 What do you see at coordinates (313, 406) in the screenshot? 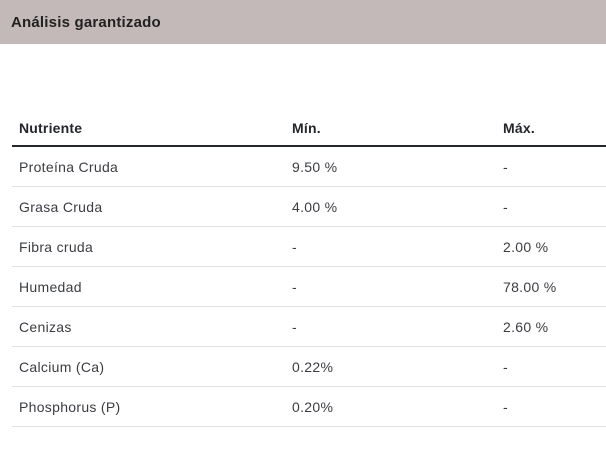
I see `nutrient-min-value: 0.20%` at bounding box center [313, 406].